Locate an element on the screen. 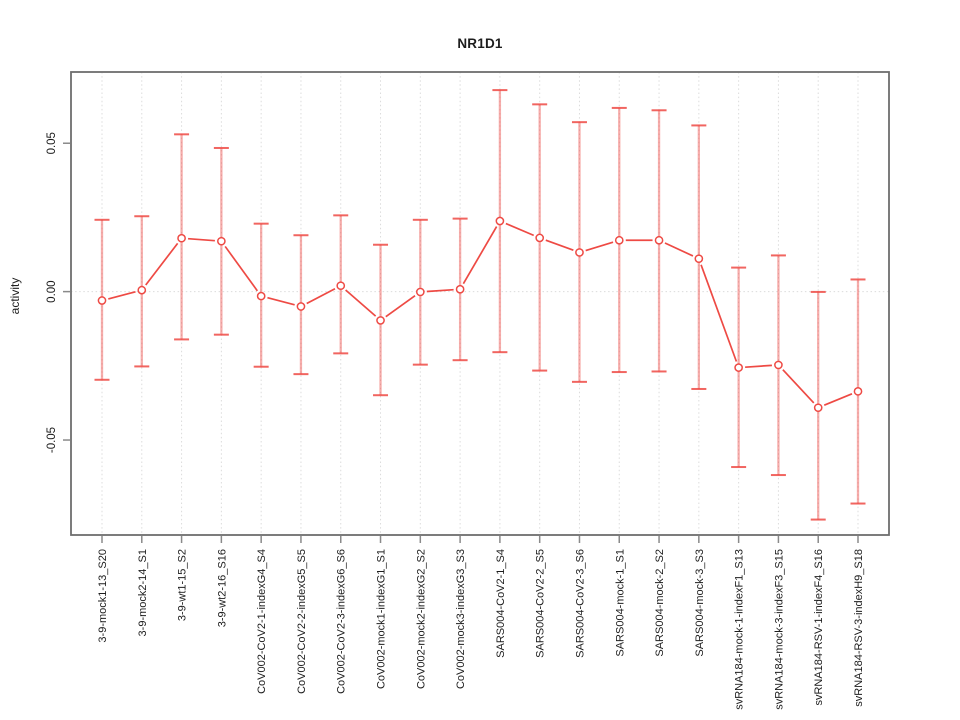 This screenshot has width=960, height=720. x-tick-label: SARS004-mock-3_S3 is located at coordinates (700, 603).